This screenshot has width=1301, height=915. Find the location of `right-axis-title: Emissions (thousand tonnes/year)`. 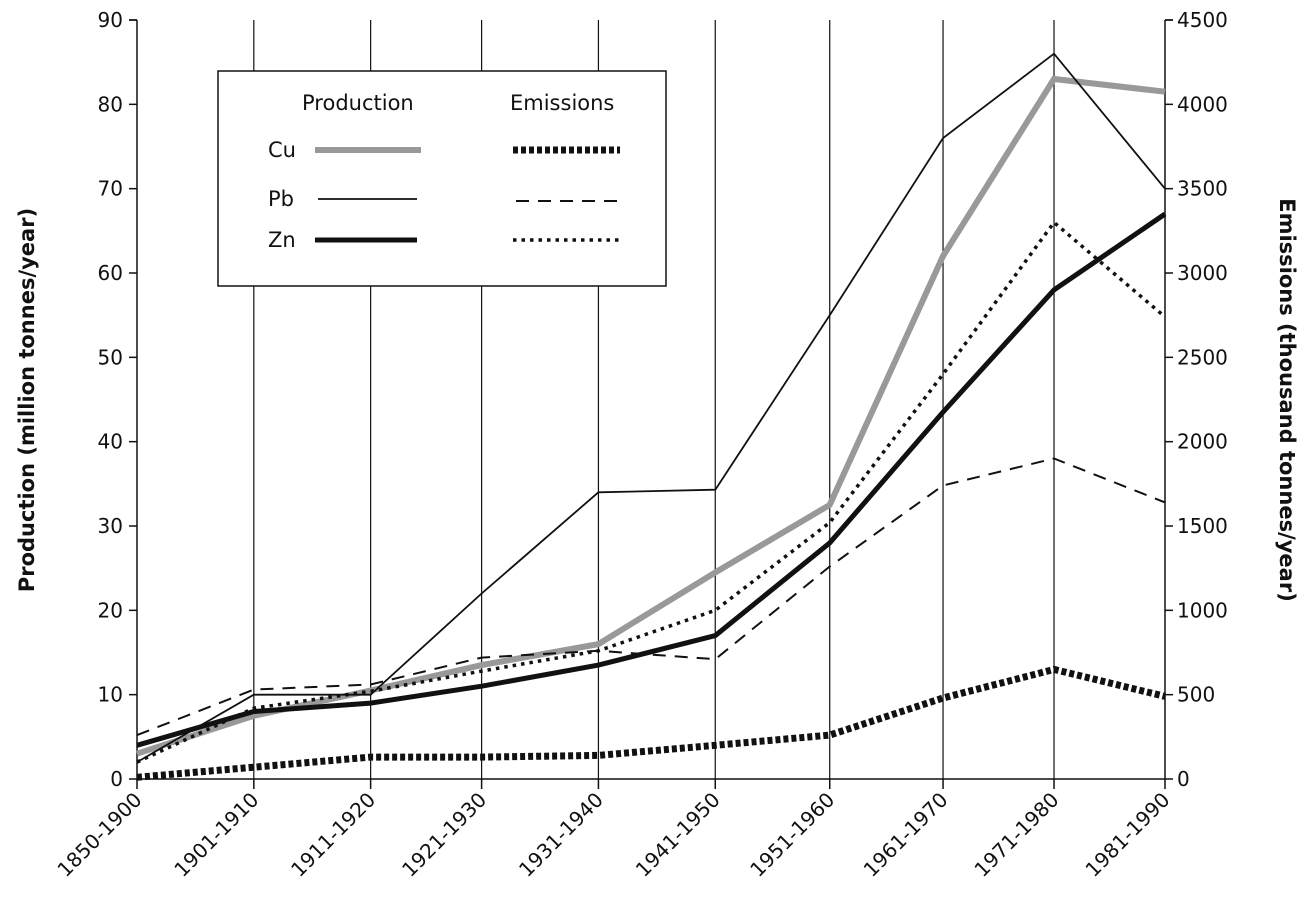

right-axis-title: Emissions (thousand tonnes/year) is located at coordinates (1287, 400).